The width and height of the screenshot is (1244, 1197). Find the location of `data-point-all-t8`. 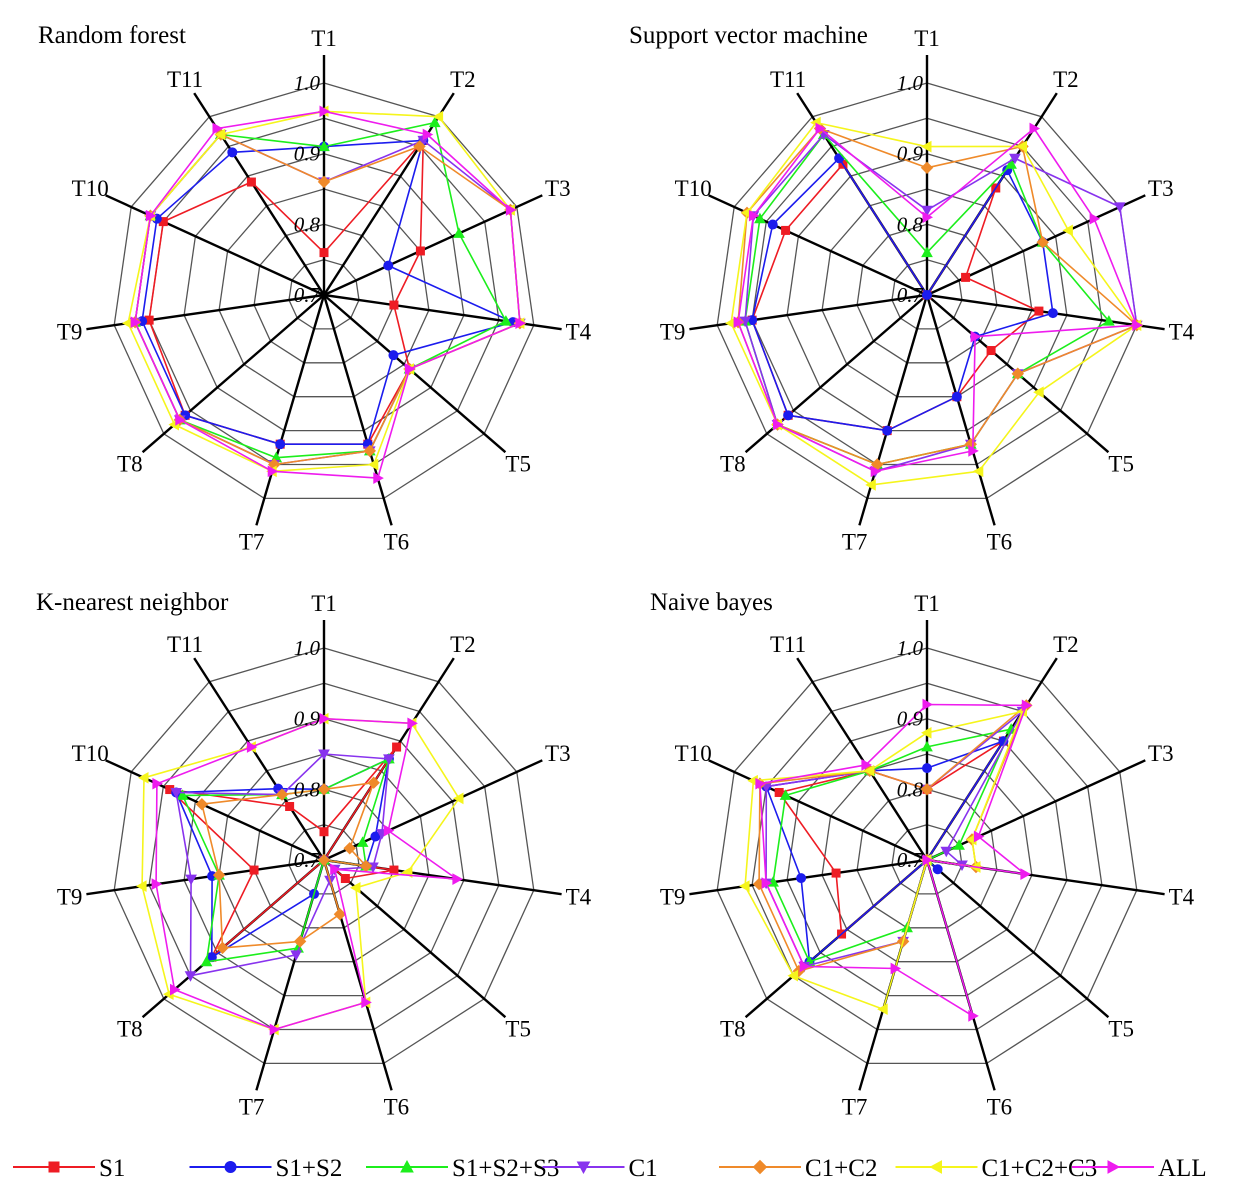

data-point-all-t8 is located at coordinates (175, 989).